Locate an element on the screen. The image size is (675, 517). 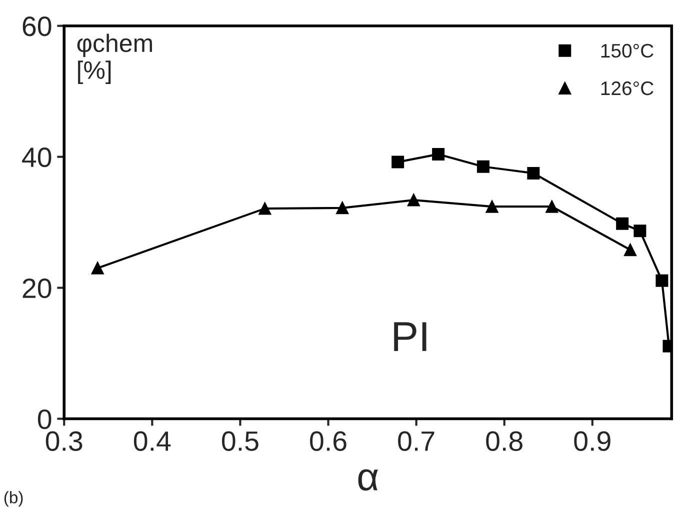
y-tick-label: 0 is located at coordinates (45, 419).